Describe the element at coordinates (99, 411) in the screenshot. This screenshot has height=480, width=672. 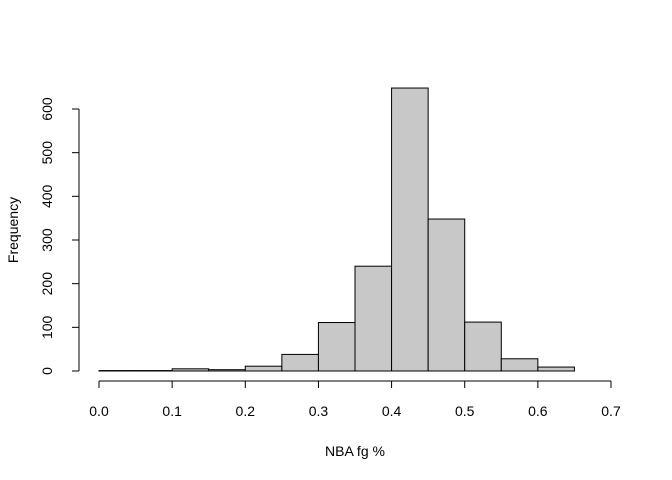
I see `x-tick-label: 0.0` at that location.